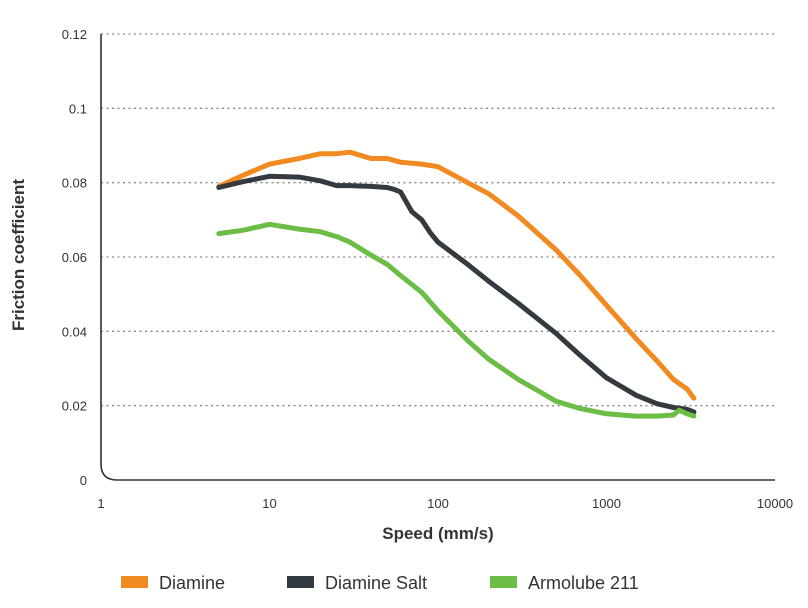 This screenshot has width=808, height=608. What do you see at coordinates (300, 582) in the screenshot?
I see `legend-swatch-diamine-salt` at bounding box center [300, 582].